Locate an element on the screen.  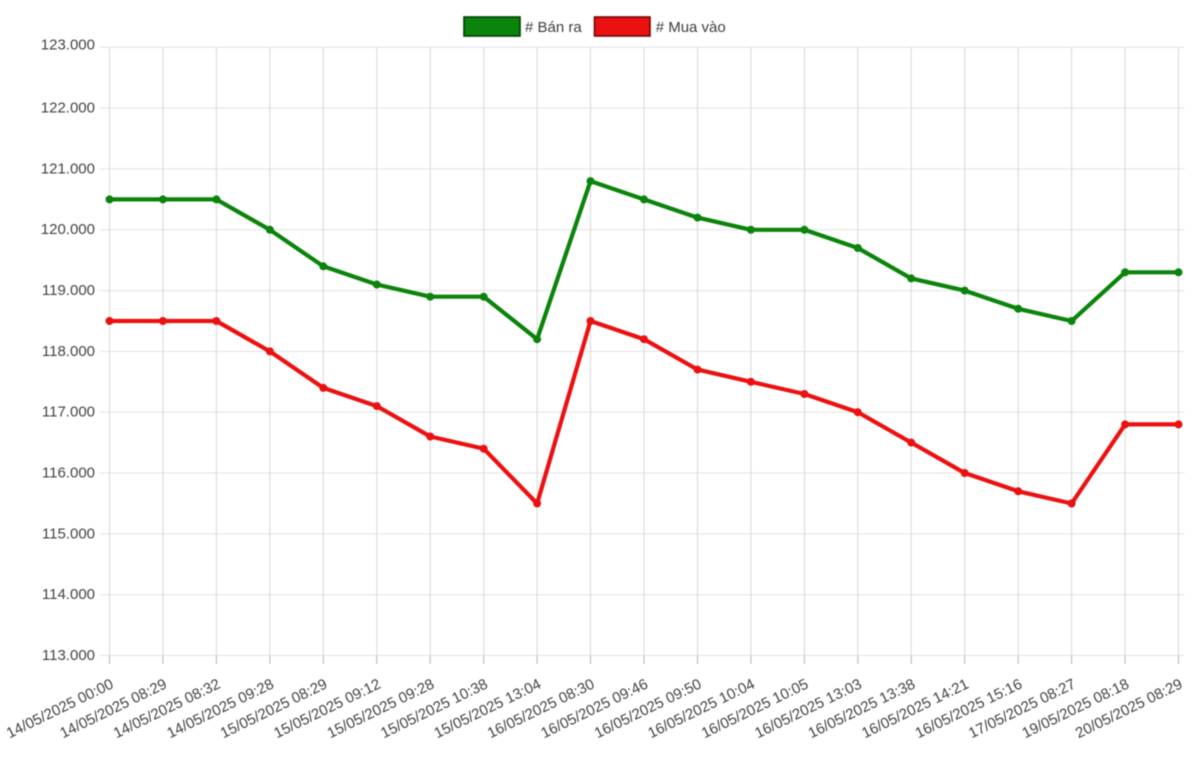
svg-text: 115.000 is located at coordinates (68, 533).